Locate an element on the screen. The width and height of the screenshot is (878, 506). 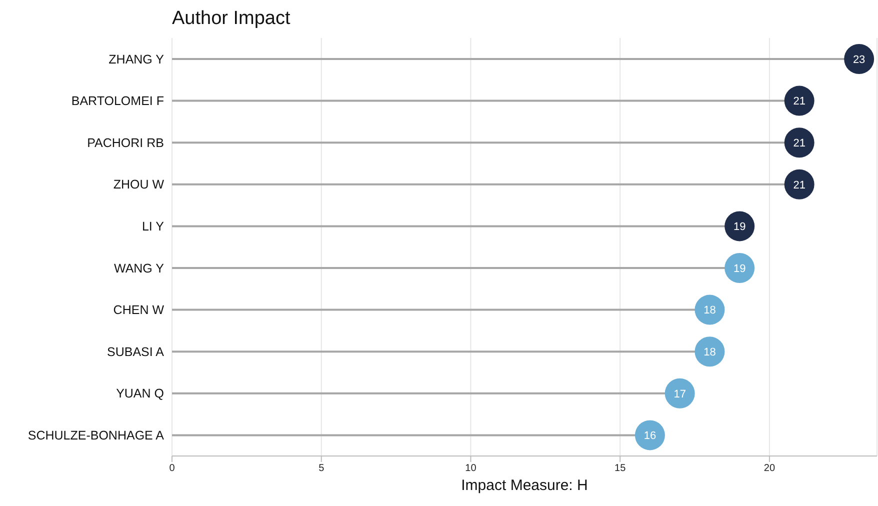
x-tick-label: 5 is located at coordinates (321, 468).